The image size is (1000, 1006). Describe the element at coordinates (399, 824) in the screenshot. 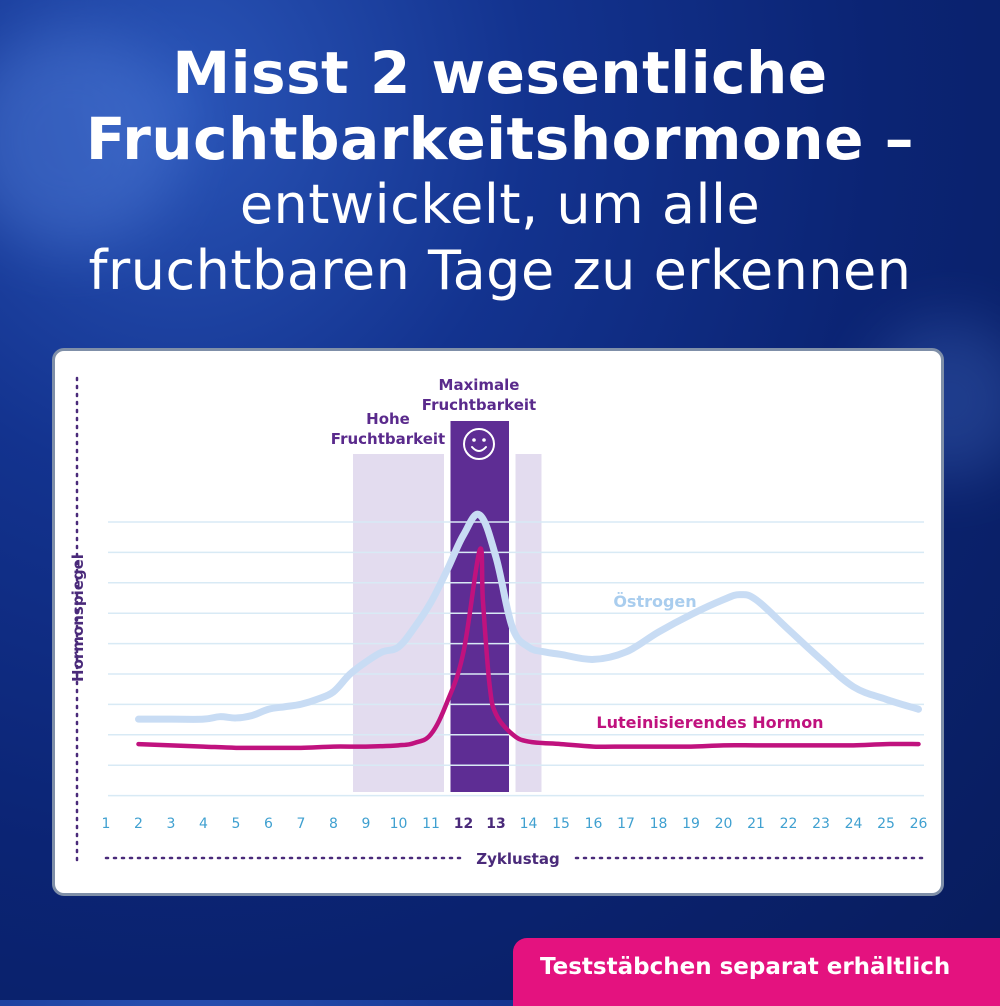

I see `x-tick-label: 10` at that location.